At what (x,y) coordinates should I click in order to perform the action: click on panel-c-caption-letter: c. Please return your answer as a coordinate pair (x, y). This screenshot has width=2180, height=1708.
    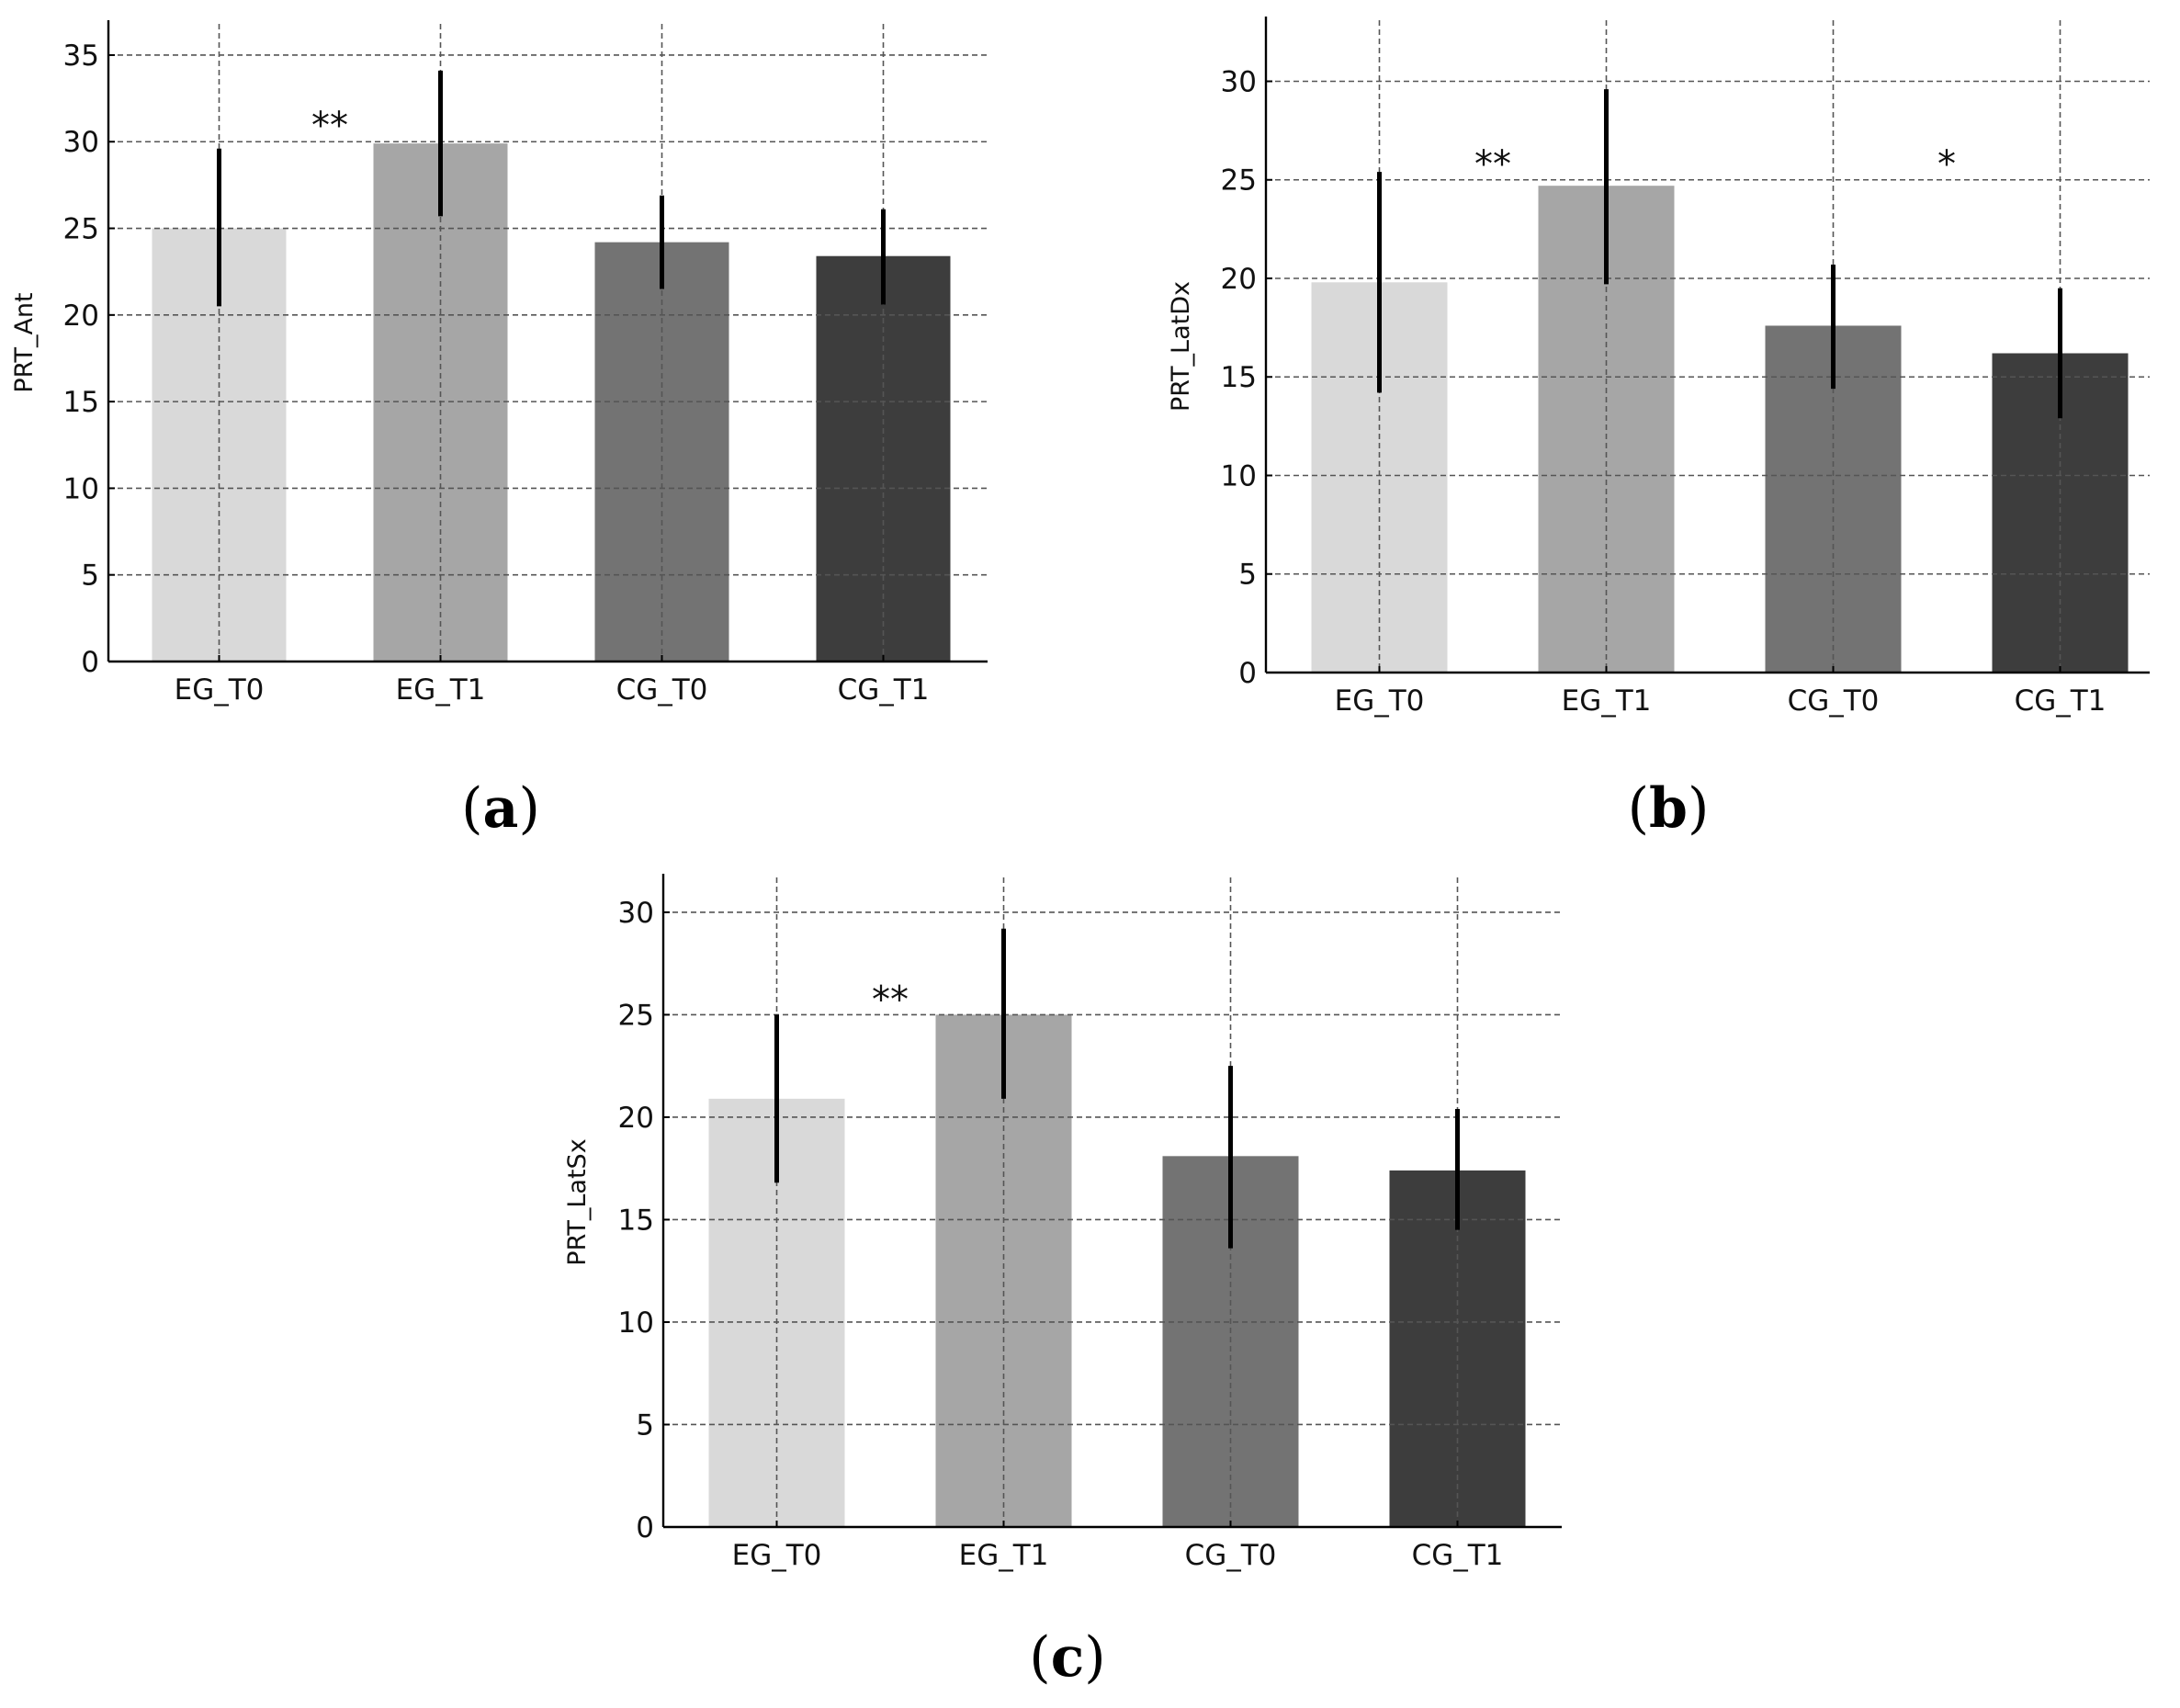
    Looking at the image, I should click on (1068, 1657).